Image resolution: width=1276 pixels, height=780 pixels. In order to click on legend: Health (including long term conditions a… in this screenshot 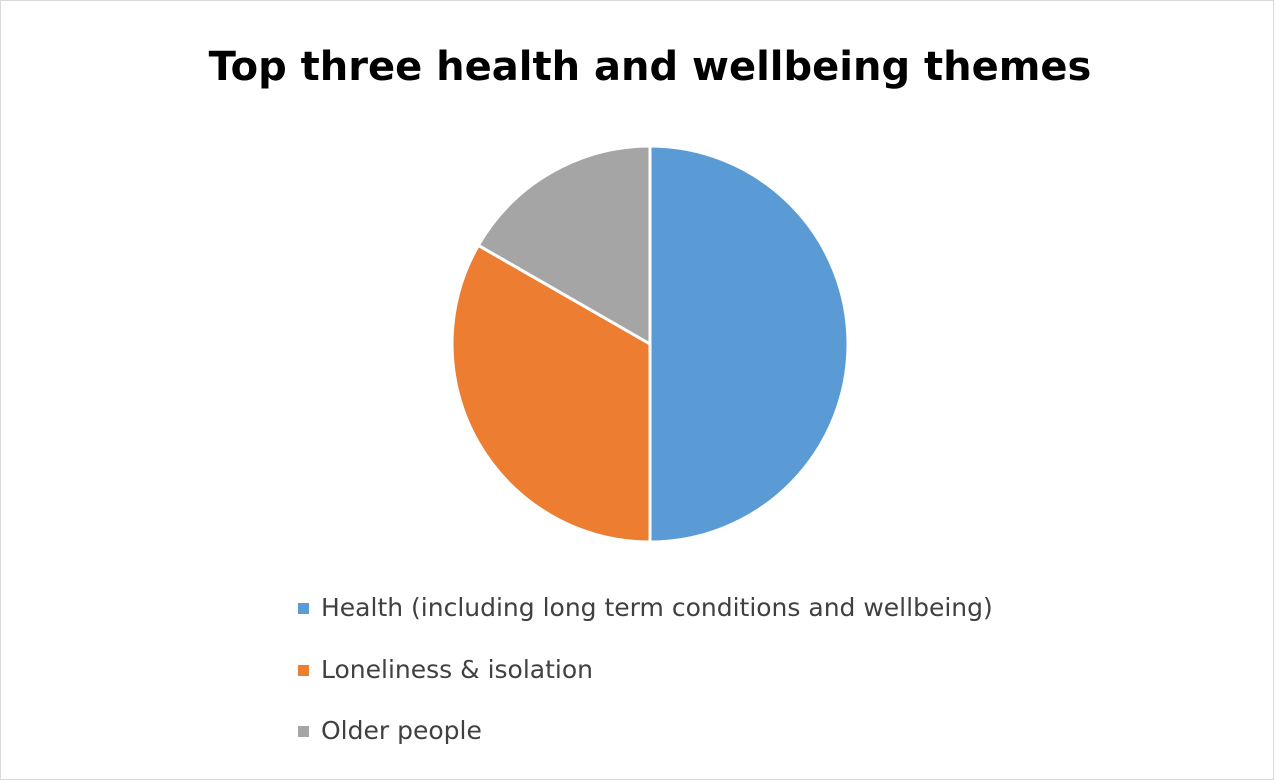, I will do `click(645, 684)`.